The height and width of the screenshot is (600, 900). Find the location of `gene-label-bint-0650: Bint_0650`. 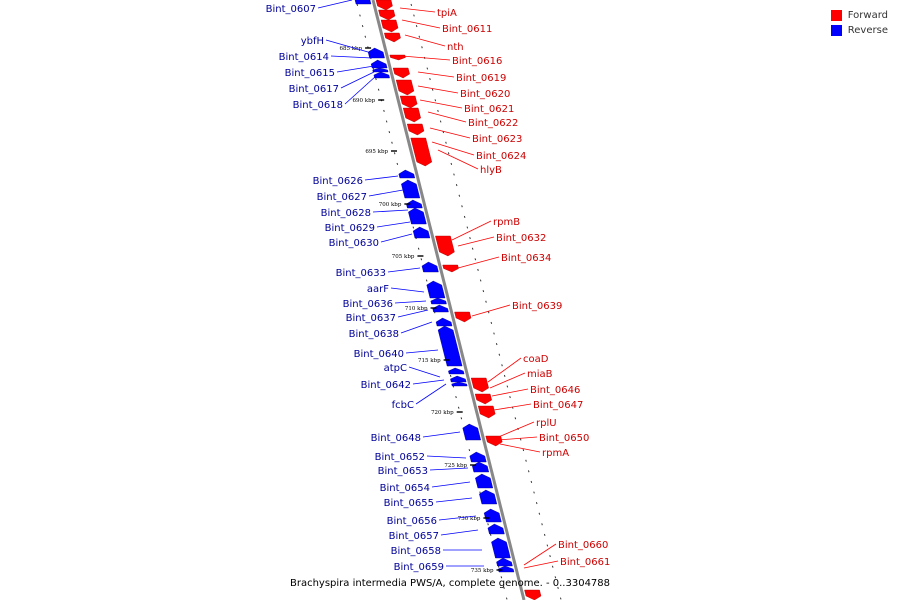

gene-label-bint-0650: Bint_0650 is located at coordinates (564, 438).